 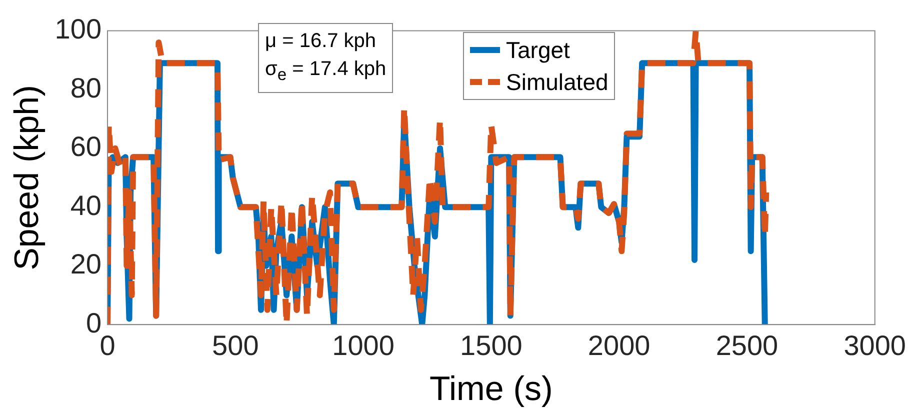 What do you see at coordinates (94, 322) in the screenshot?
I see `y-tick-label: 0` at bounding box center [94, 322].